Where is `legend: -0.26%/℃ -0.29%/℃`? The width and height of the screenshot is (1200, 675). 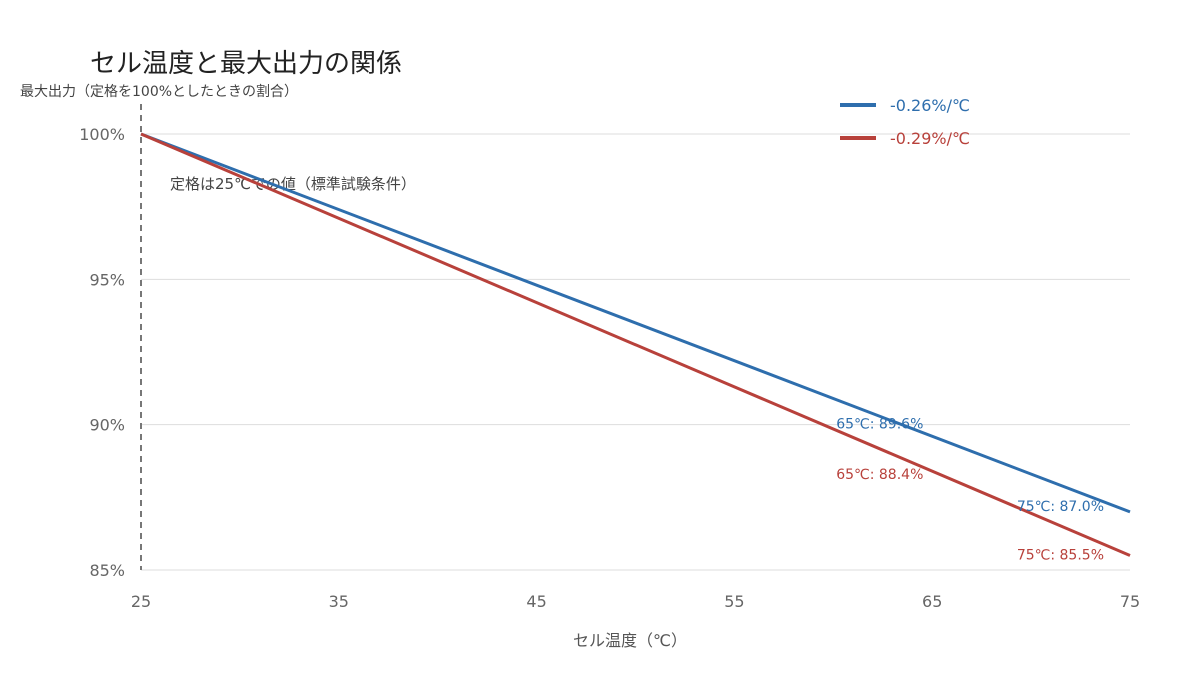
legend: -0.26%/℃ -0.29%/℃ is located at coordinates (905, 122).